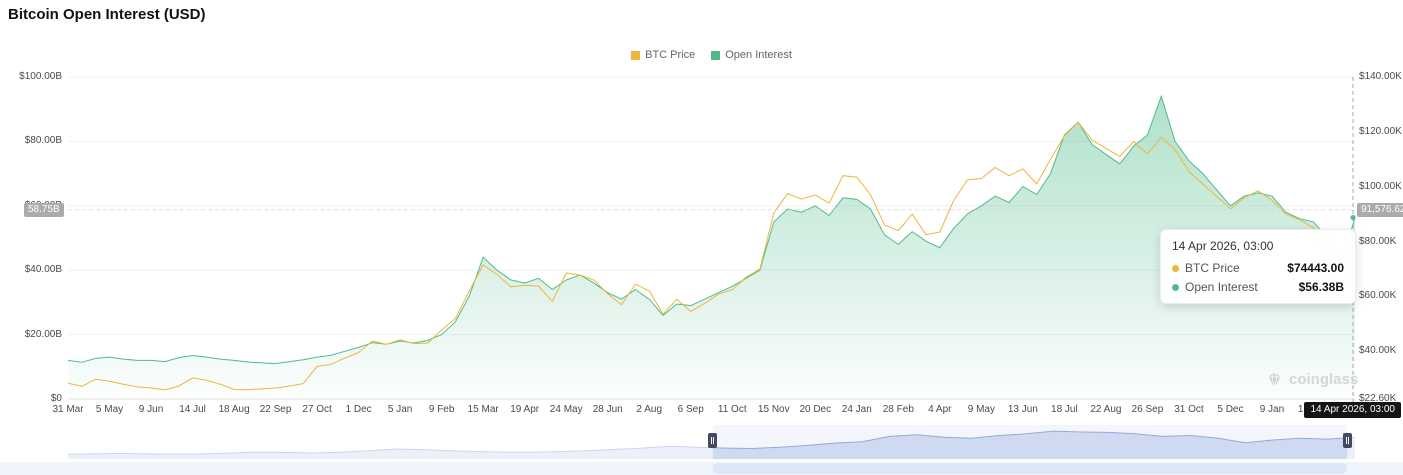  Describe the element at coordinates (1030, 442) in the screenshot. I see `navigator-selected-range` at that location.